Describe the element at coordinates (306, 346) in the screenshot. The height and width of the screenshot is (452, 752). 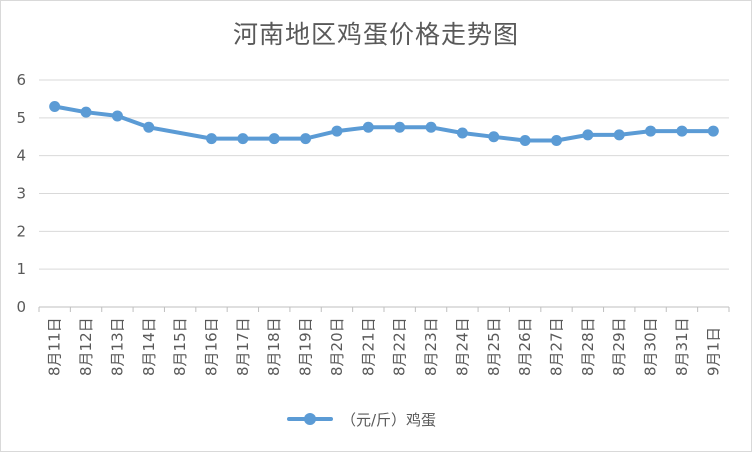
I see `x-tick-label: 8月19日` at that location.